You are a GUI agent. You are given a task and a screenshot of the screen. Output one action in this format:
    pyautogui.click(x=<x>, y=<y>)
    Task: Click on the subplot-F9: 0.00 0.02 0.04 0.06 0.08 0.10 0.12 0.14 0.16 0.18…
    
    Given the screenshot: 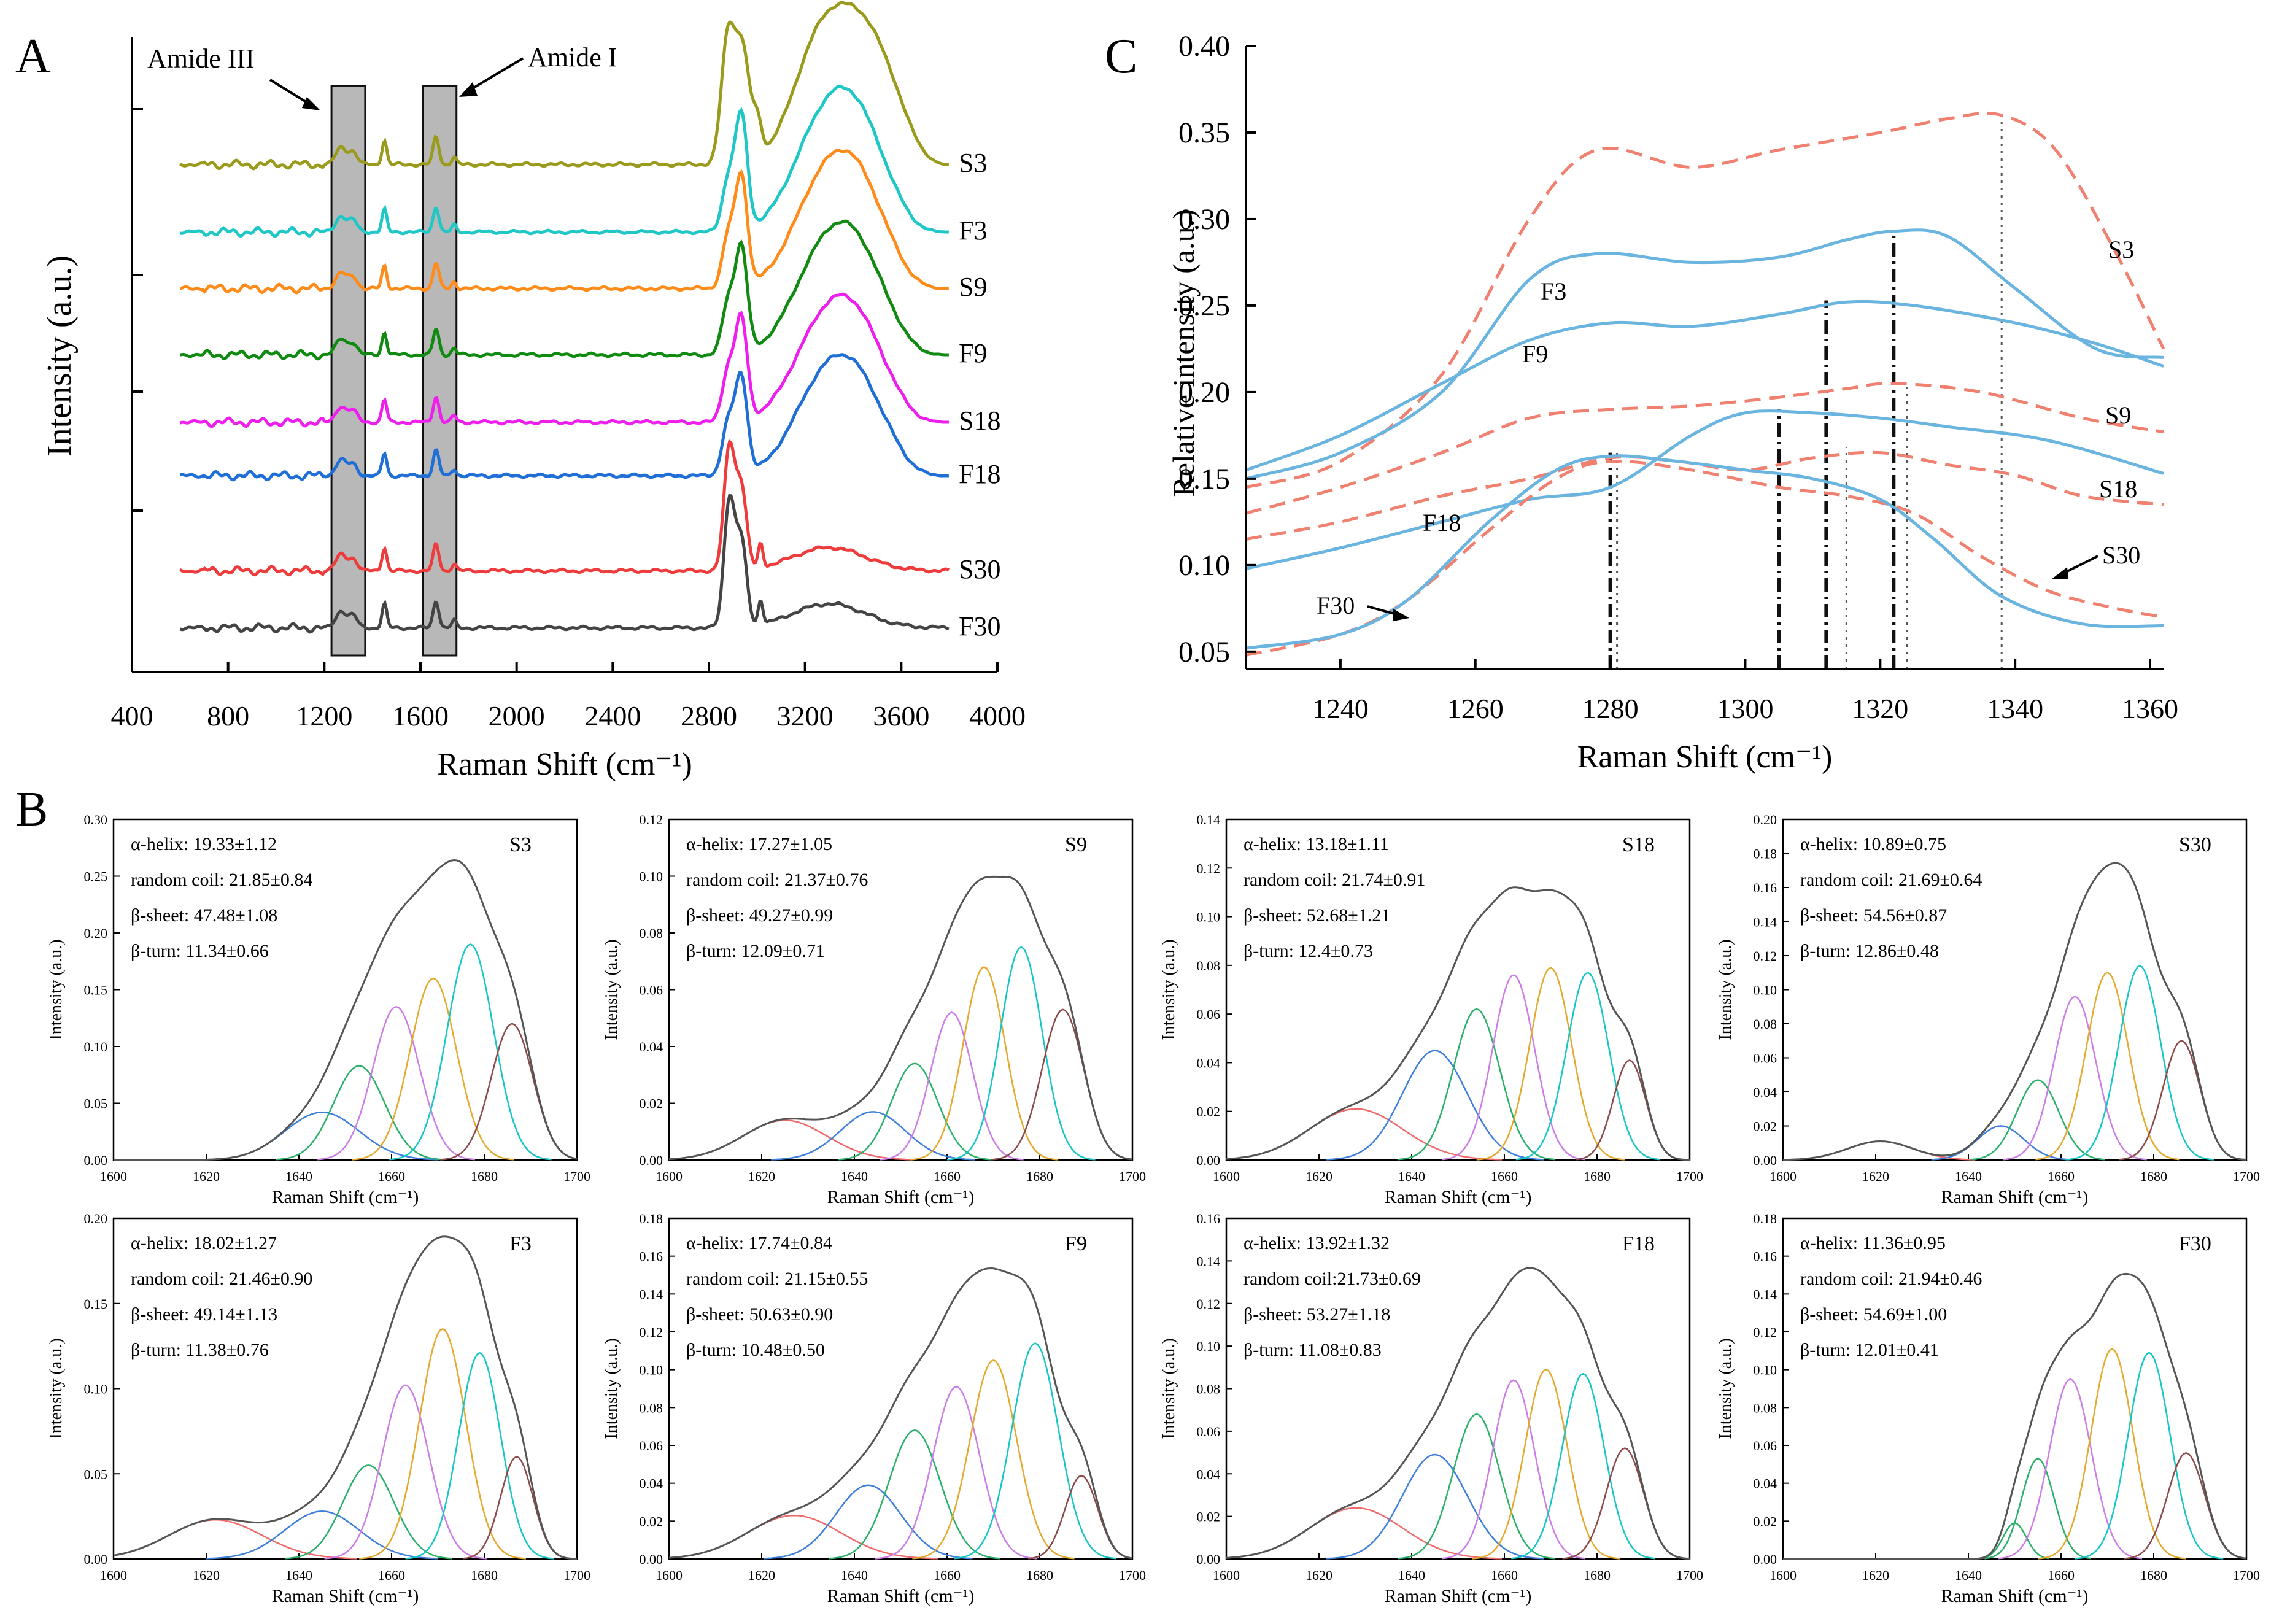 What is the action you would take?
    pyautogui.click(x=874, y=1408)
    